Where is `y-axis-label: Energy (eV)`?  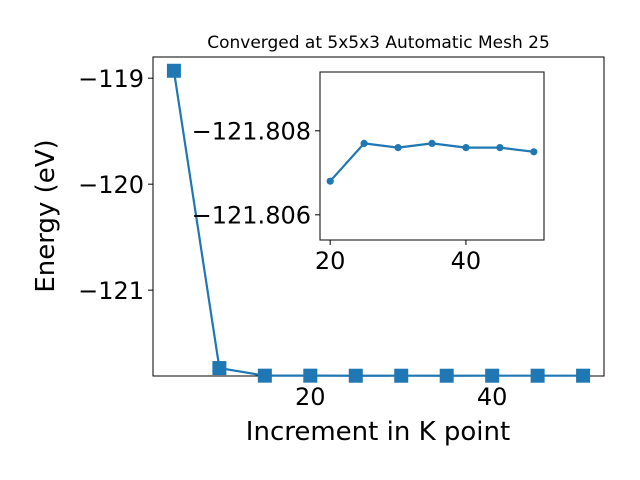 y-axis-label: Energy (eV) is located at coordinates (46, 215).